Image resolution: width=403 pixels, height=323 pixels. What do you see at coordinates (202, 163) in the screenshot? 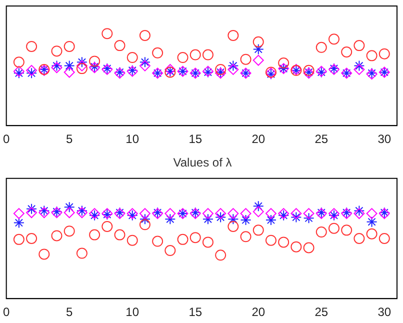
I see `chart-title: Values of λ` at bounding box center [202, 163].